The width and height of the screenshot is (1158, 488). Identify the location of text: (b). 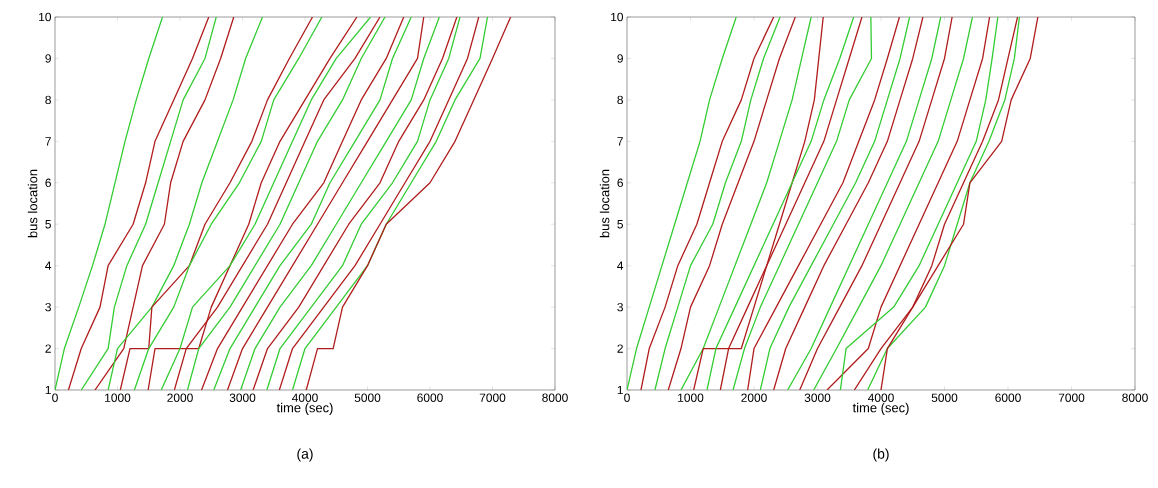
(881, 455).